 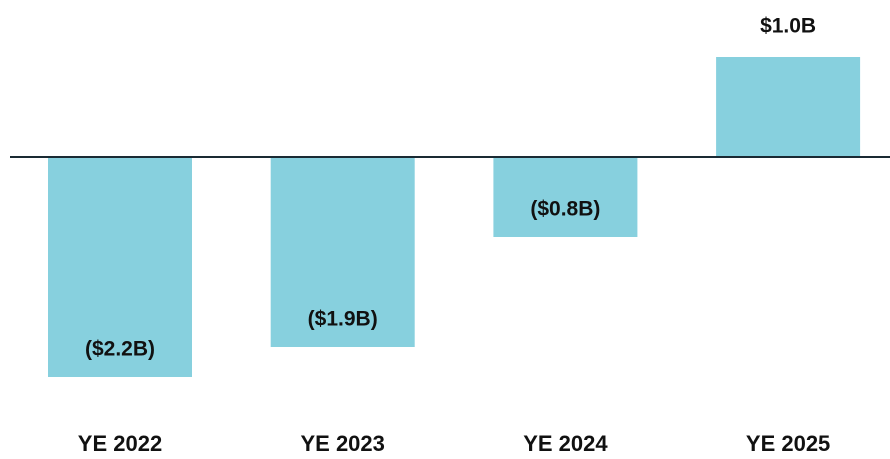 What do you see at coordinates (120, 349) in the screenshot?
I see `value-label: ($2.2B)` at bounding box center [120, 349].